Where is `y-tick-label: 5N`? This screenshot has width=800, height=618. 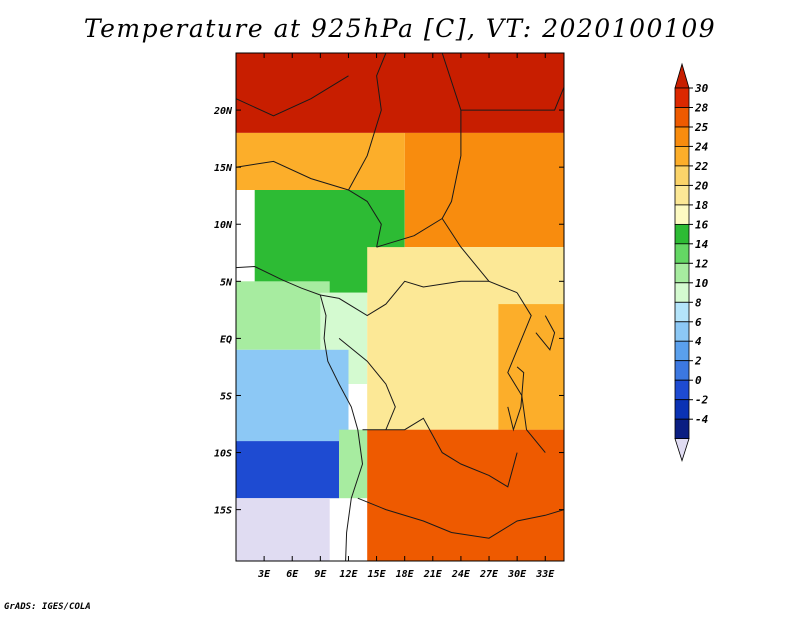 y-tick-label: 5N is located at coordinates (226, 282).